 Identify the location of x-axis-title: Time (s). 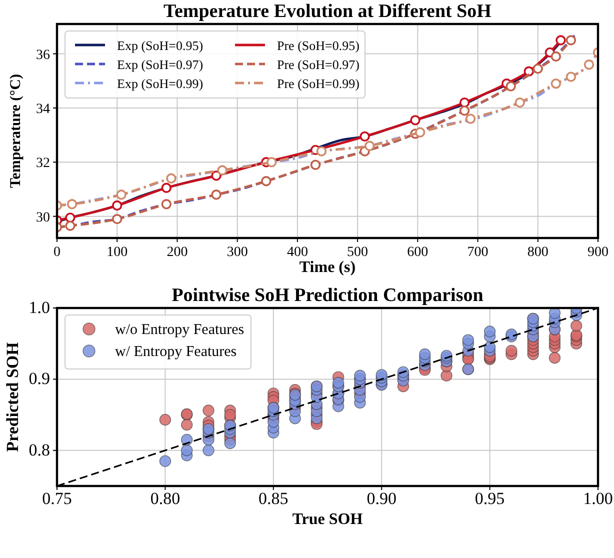
(327, 267).